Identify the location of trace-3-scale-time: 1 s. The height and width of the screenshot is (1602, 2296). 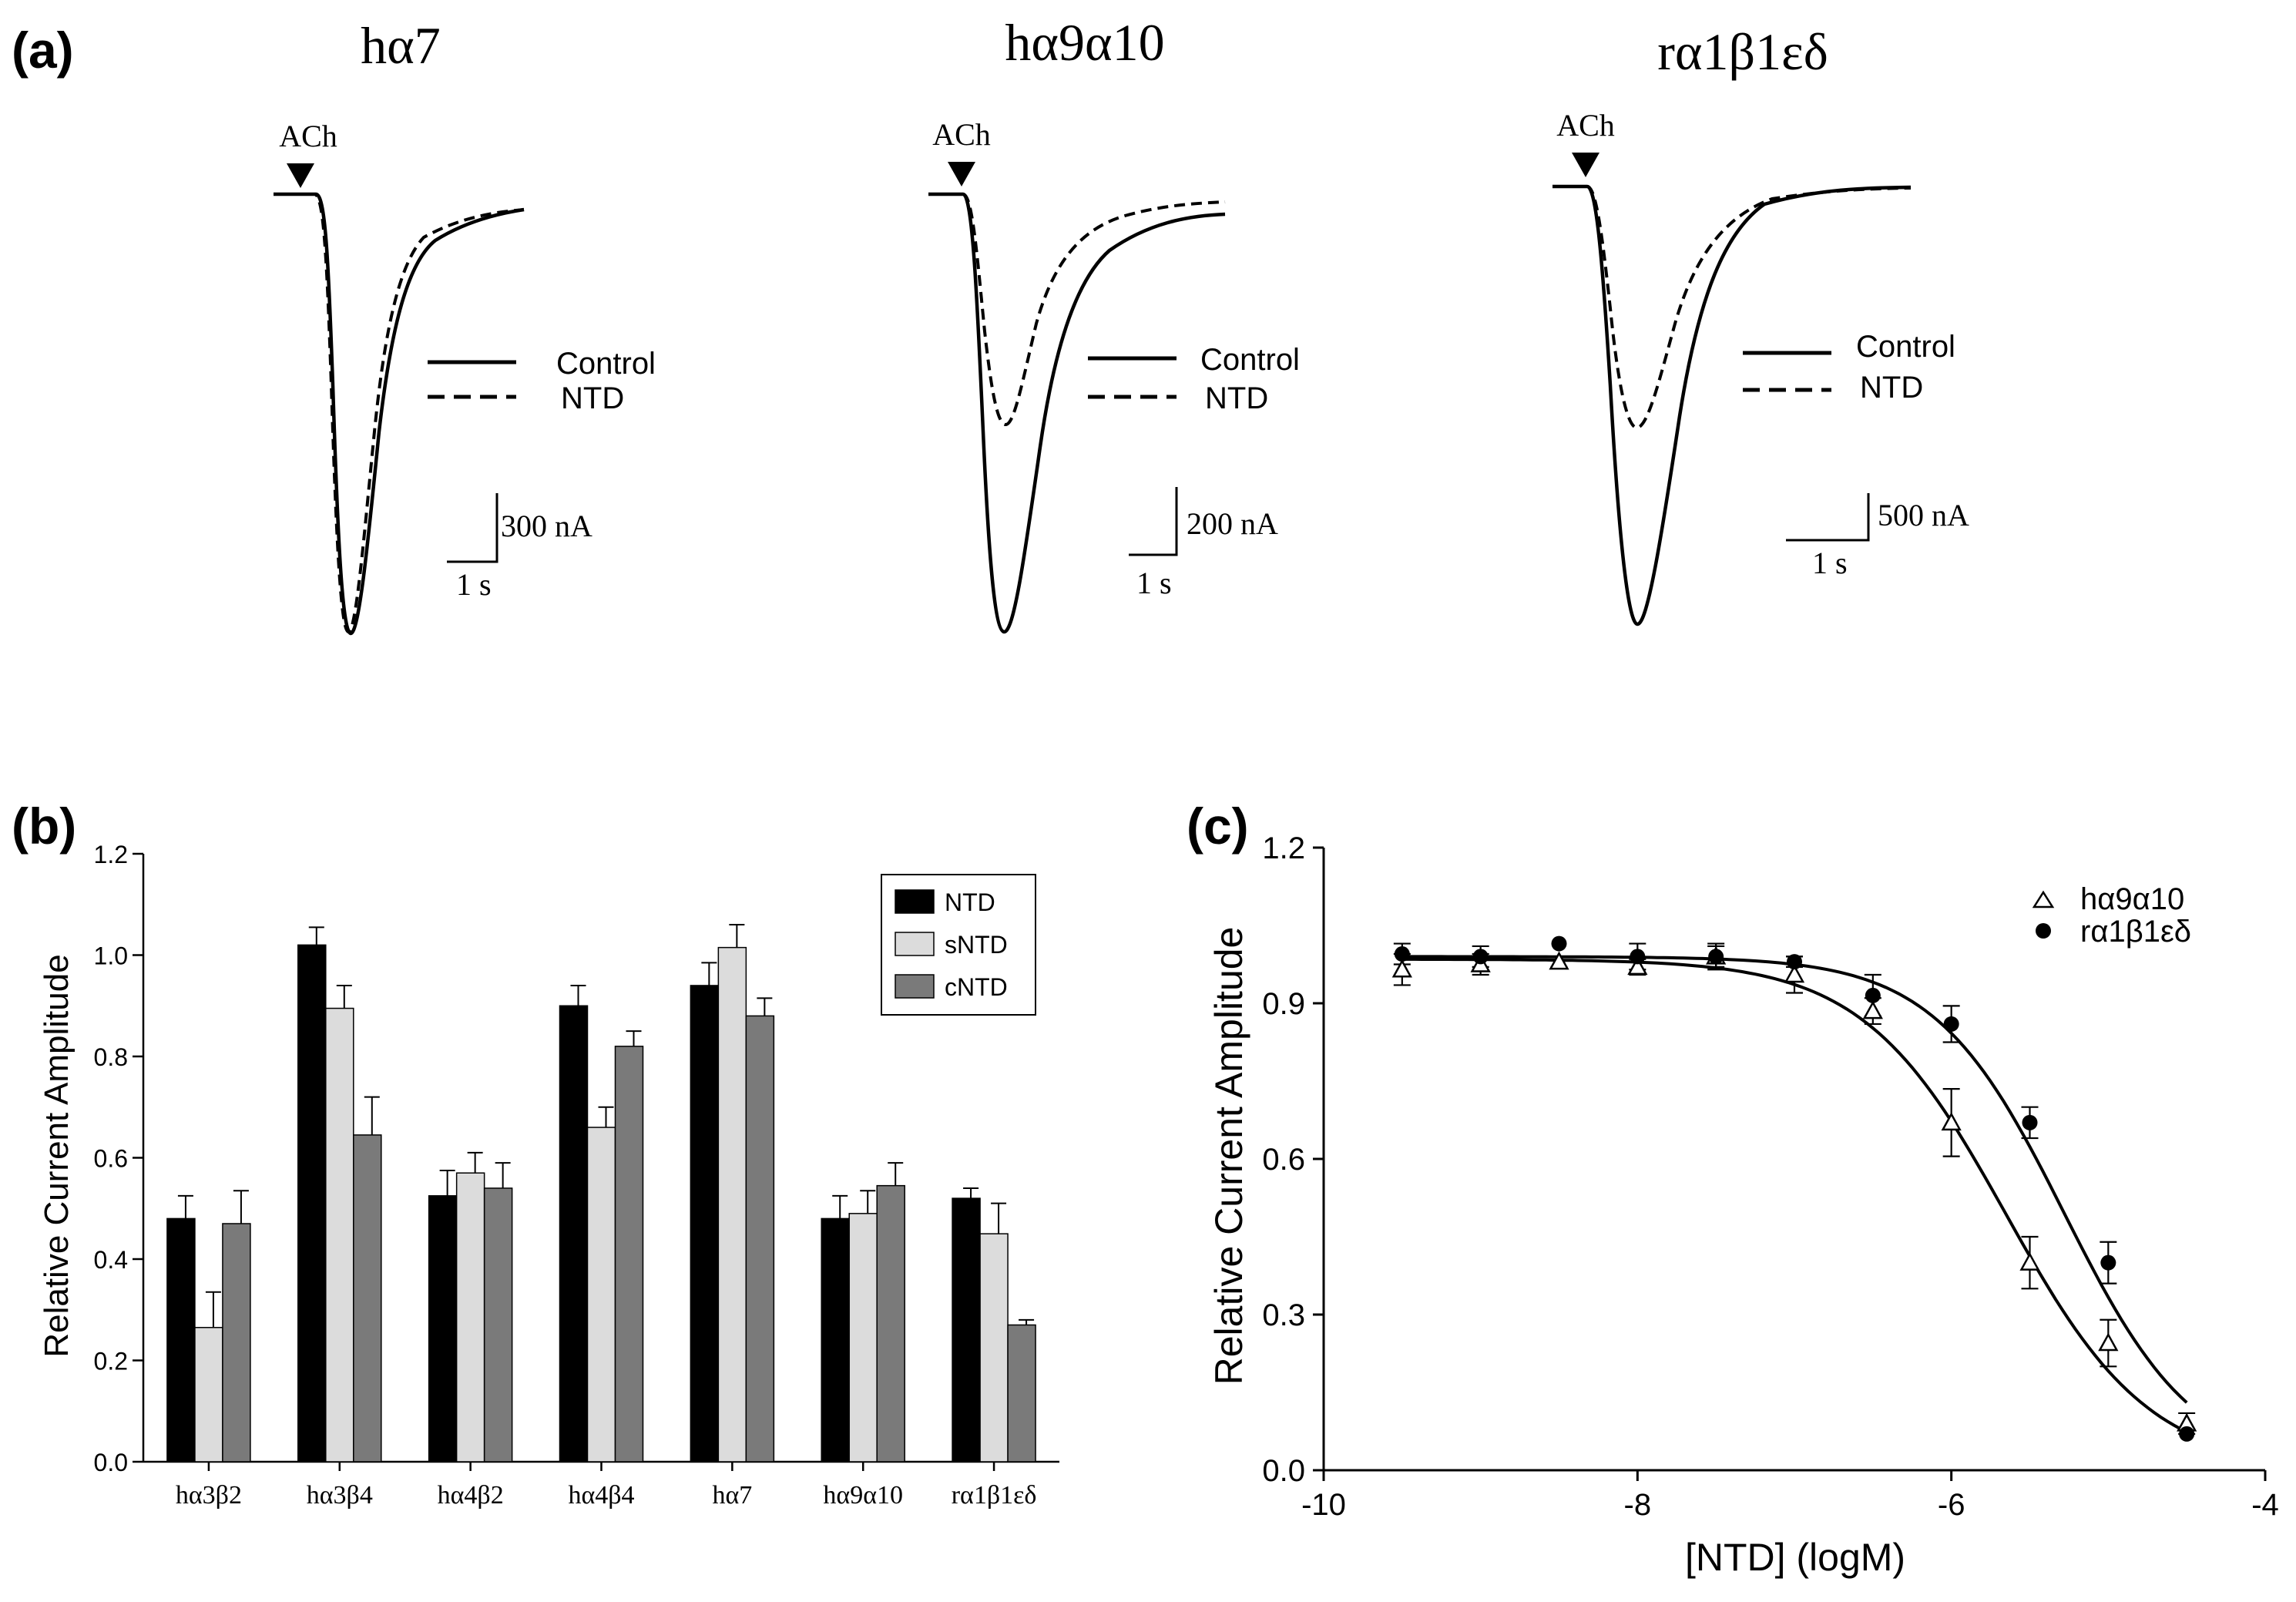
(1830, 563).